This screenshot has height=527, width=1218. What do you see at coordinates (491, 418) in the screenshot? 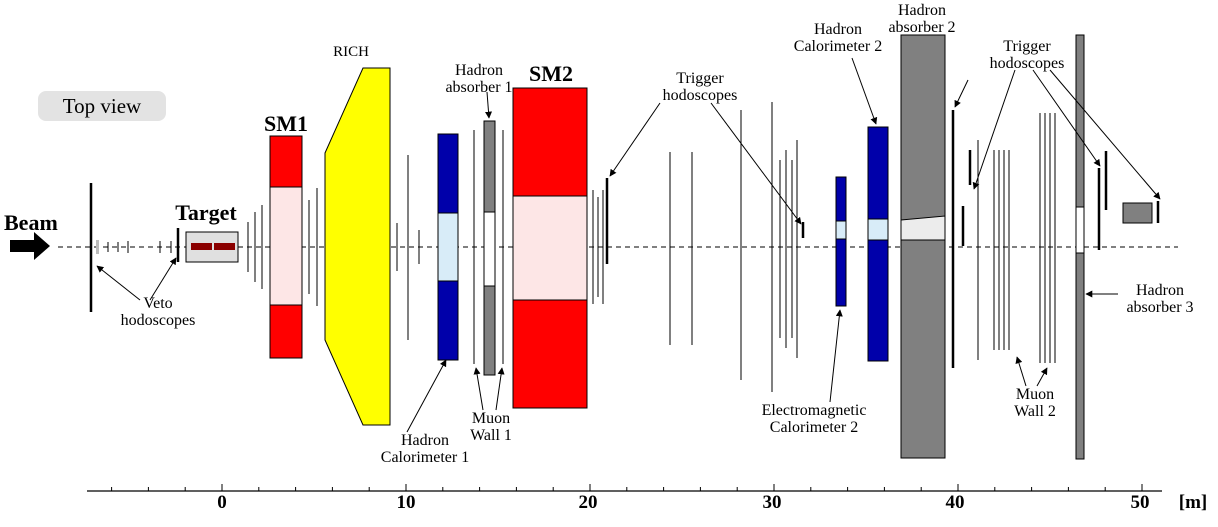
I see `muon-wall-1-line1: Muon` at bounding box center [491, 418].